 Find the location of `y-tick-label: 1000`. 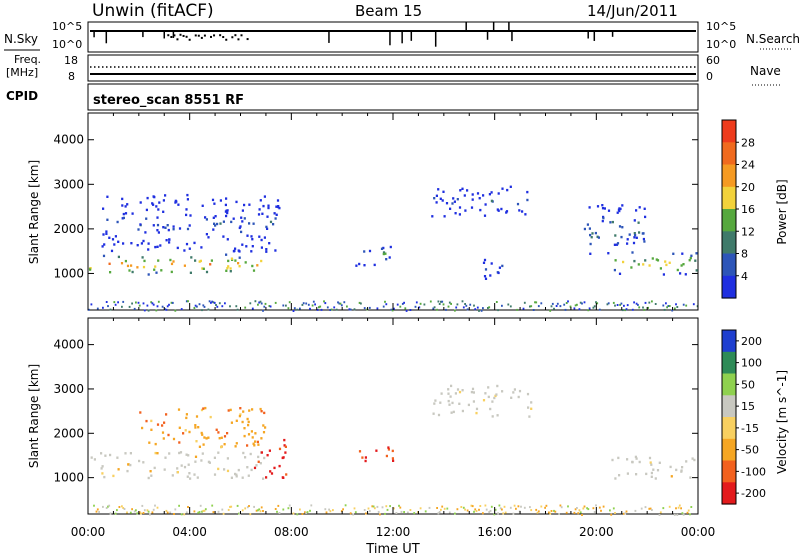

y-tick-label: 1000 is located at coordinates (68, 478).